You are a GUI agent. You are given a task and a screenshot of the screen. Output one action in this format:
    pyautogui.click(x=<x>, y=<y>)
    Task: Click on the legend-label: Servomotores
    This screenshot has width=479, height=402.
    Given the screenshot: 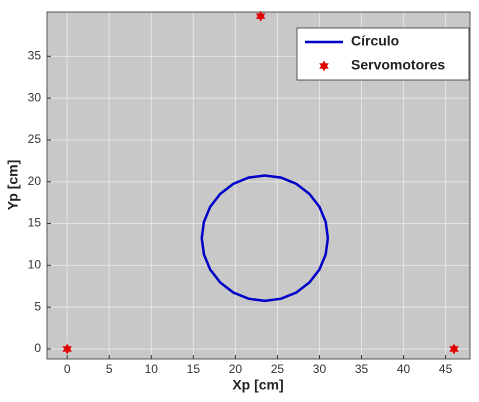 What is the action you would take?
    pyautogui.click(x=398, y=65)
    